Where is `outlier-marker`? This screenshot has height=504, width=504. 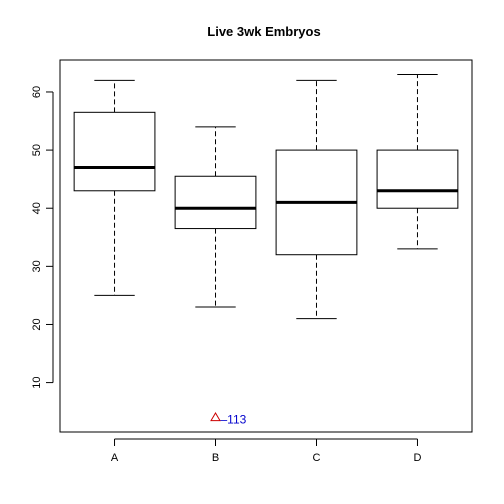
outlier-marker is located at coordinates (215, 416).